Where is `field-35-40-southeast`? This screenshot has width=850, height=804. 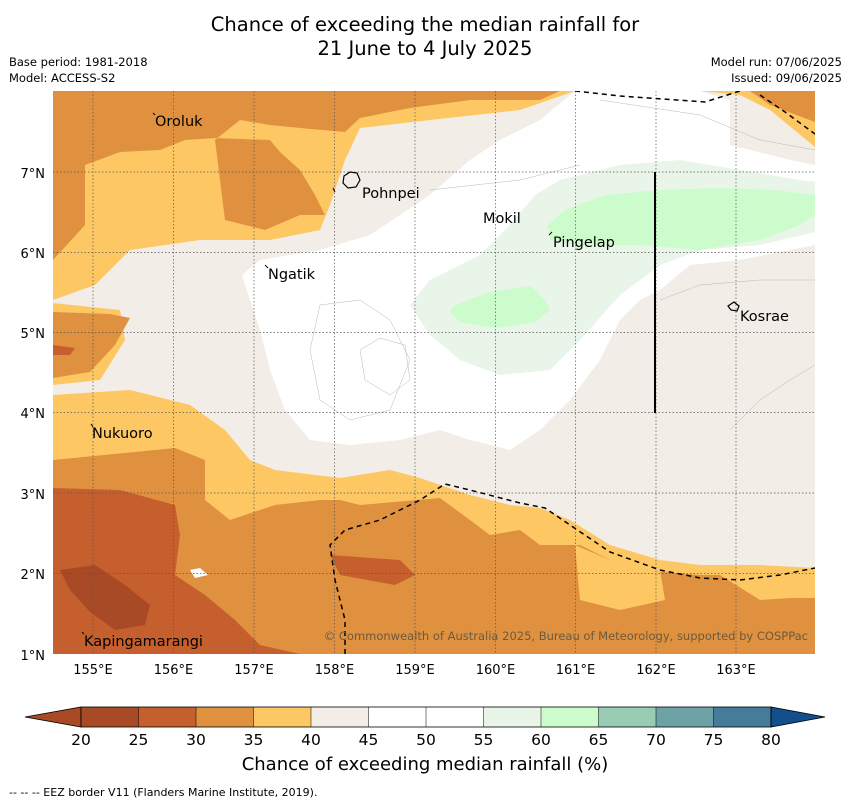 field-35-40-southeast is located at coordinates (620, 577).